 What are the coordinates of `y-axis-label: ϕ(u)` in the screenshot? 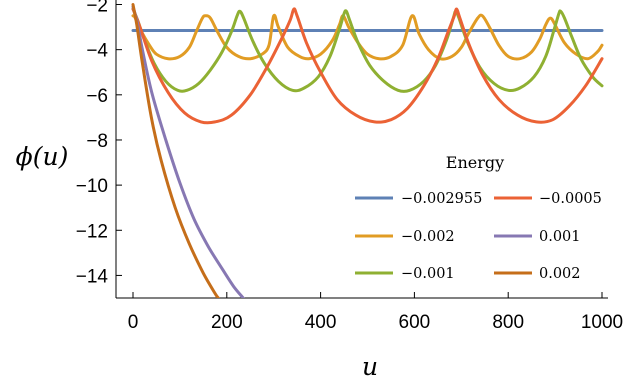 It's located at (42, 156).